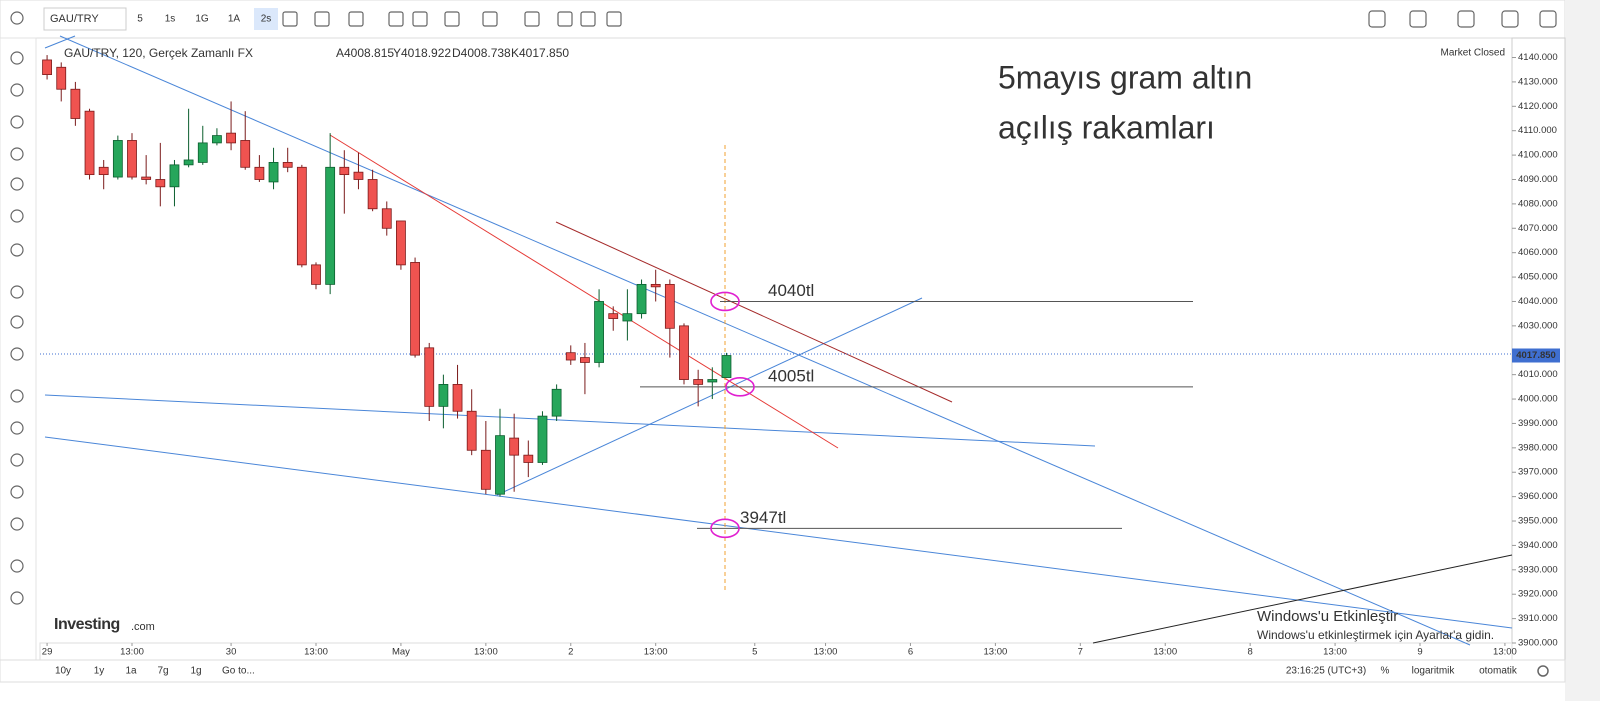 This screenshot has height=701, width=1600. I want to click on y-tick-label: 3970.000, so click(1538, 472).